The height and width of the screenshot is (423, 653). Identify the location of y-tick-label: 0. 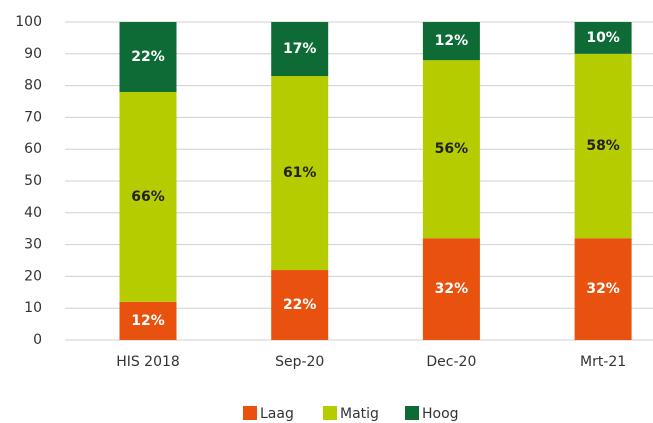
(37, 340).